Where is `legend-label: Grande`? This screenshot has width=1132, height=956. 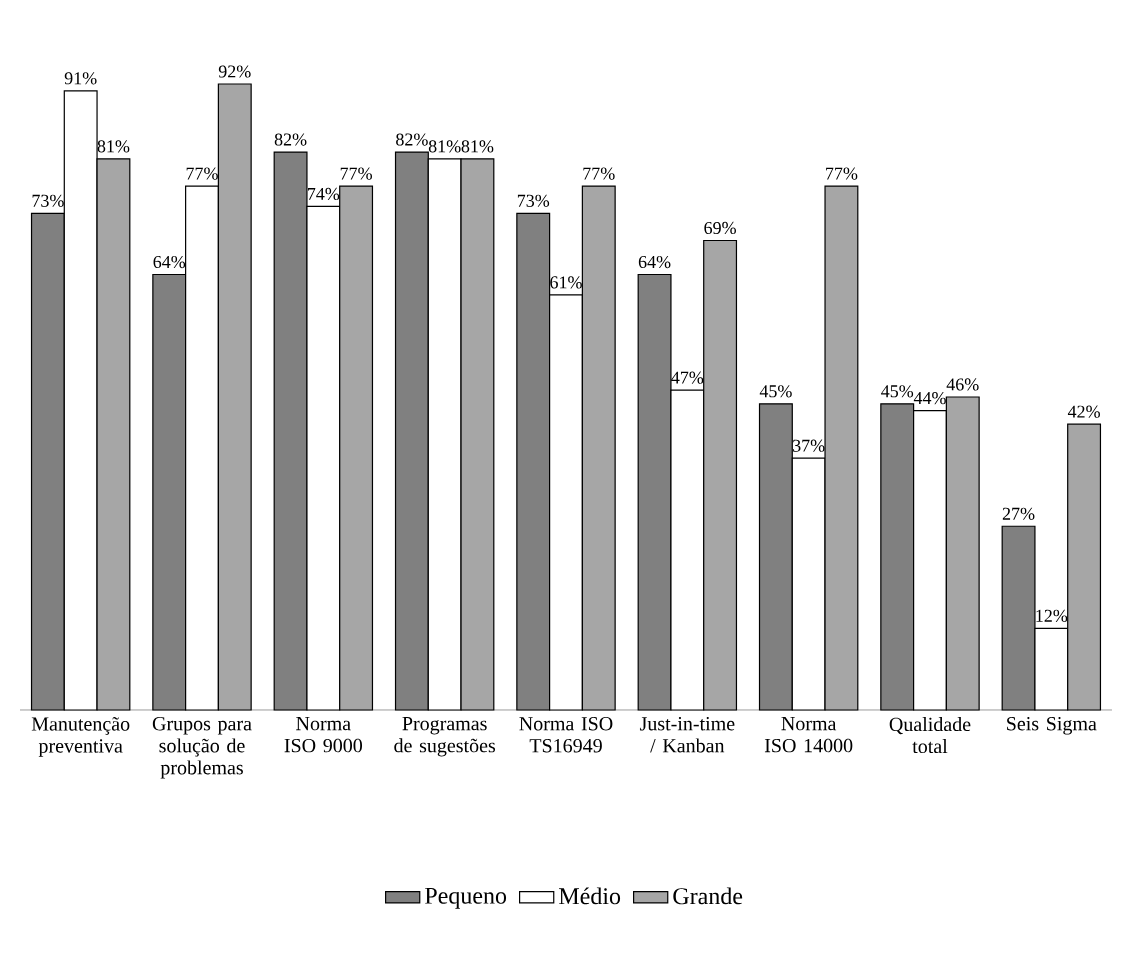
legend-label: Grande is located at coordinates (708, 896).